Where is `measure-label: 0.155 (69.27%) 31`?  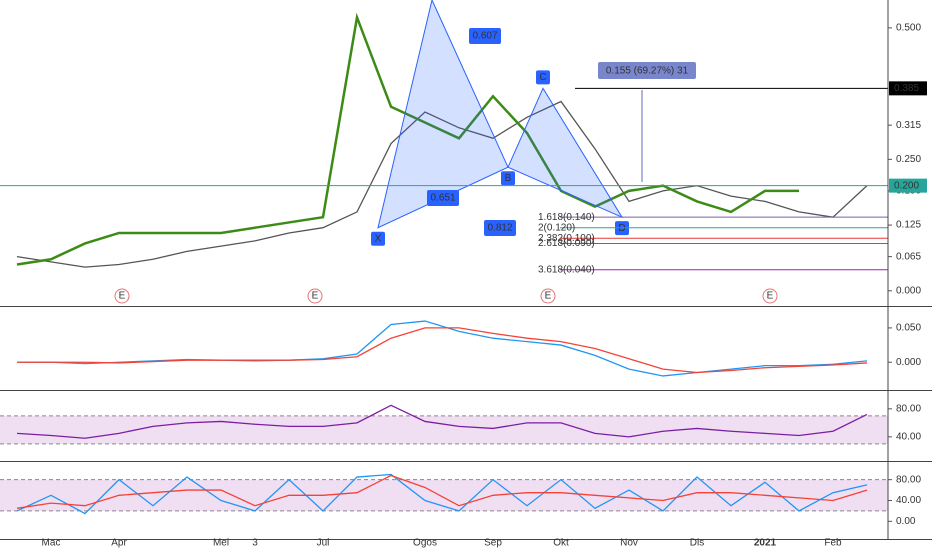 measure-label: 0.155 (69.27%) 31 is located at coordinates (647, 71).